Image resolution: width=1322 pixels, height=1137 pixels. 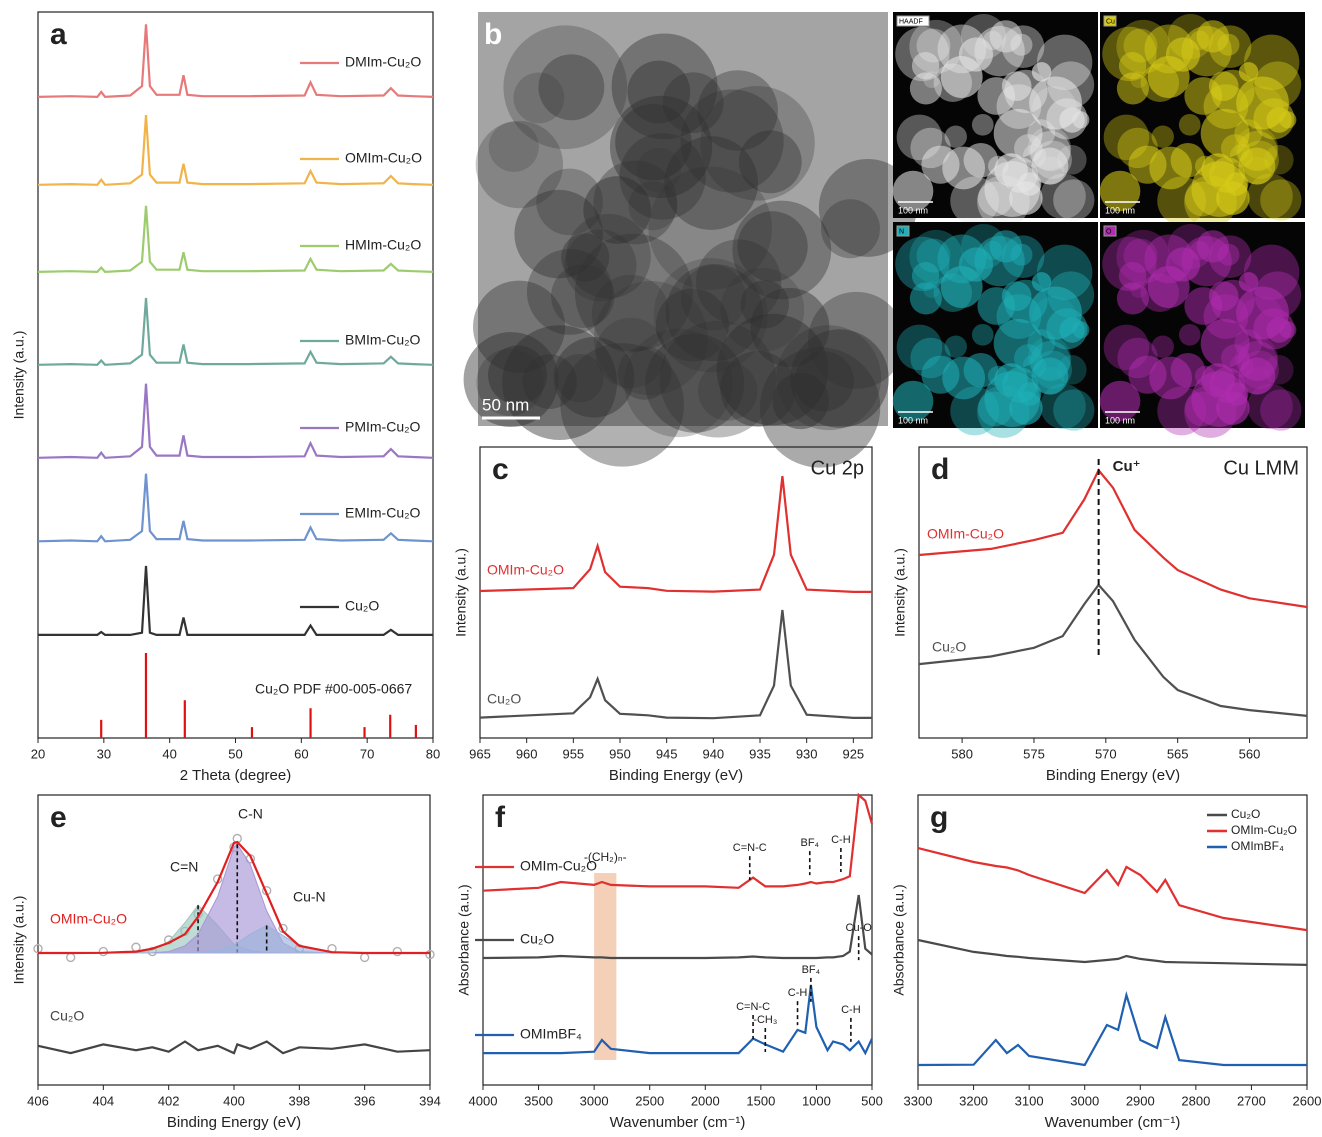 I want to click on series-label: EMIm-Cu₂O, so click(x=383, y=513).